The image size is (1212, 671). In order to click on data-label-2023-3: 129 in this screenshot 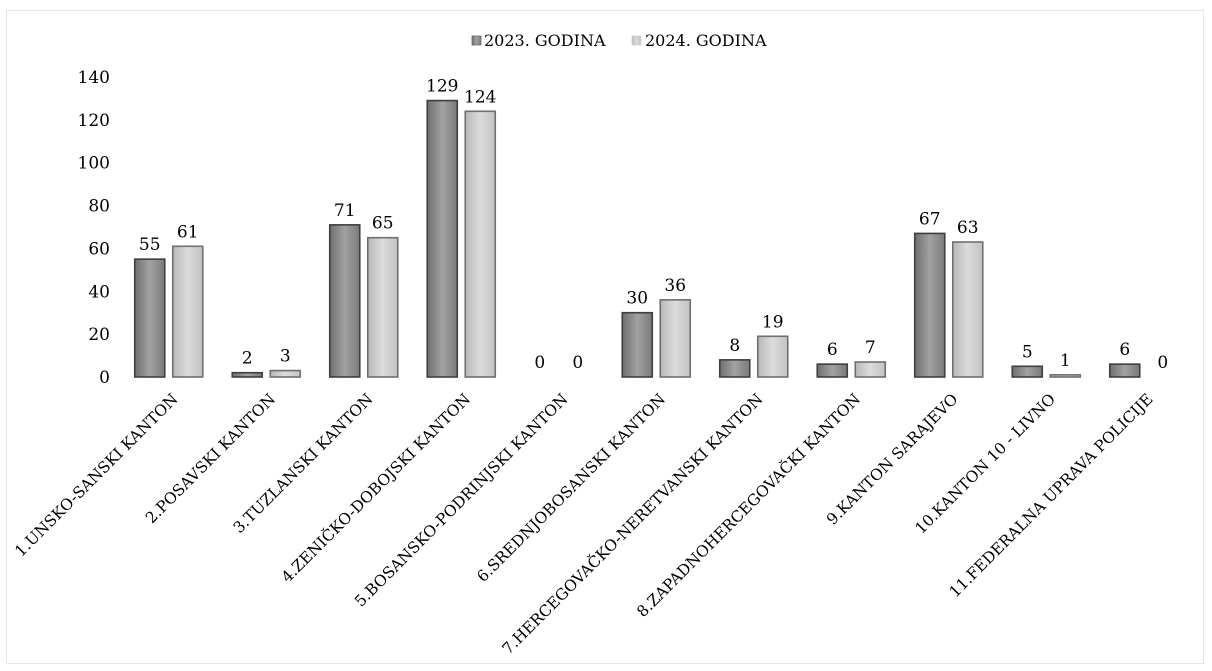, I will do `click(442, 87)`.